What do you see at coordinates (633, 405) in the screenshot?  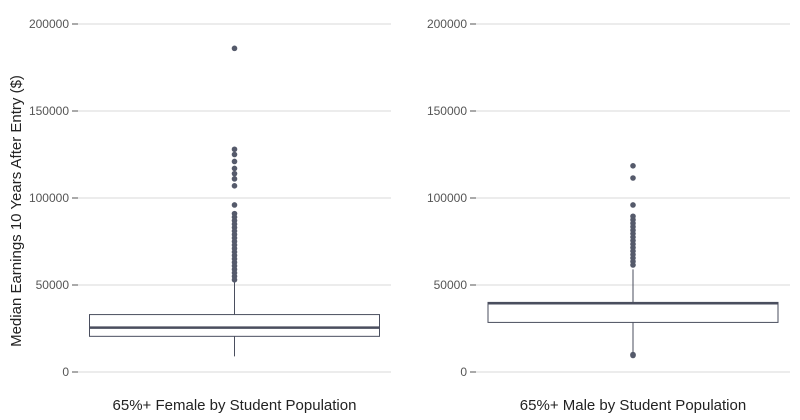 I see `panel-label: 65%+ Male by Student Population` at bounding box center [633, 405].